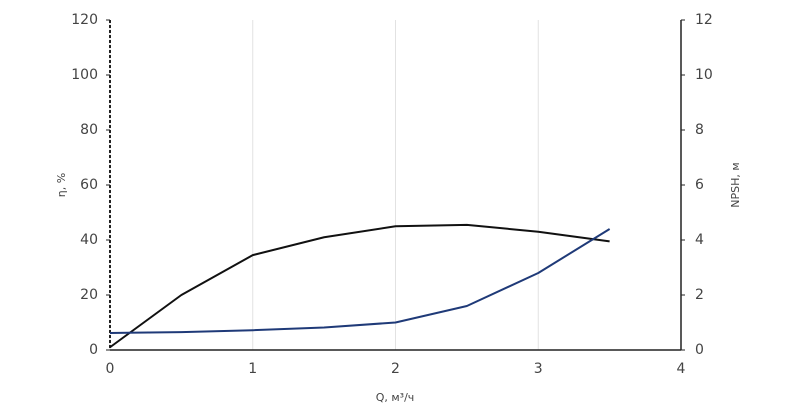 The width and height of the screenshot is (800, 408). What do you see at coordinates (110, 369) in the screenshot?
I see `x-tick-label: 0` at bounding box center [110, 369].